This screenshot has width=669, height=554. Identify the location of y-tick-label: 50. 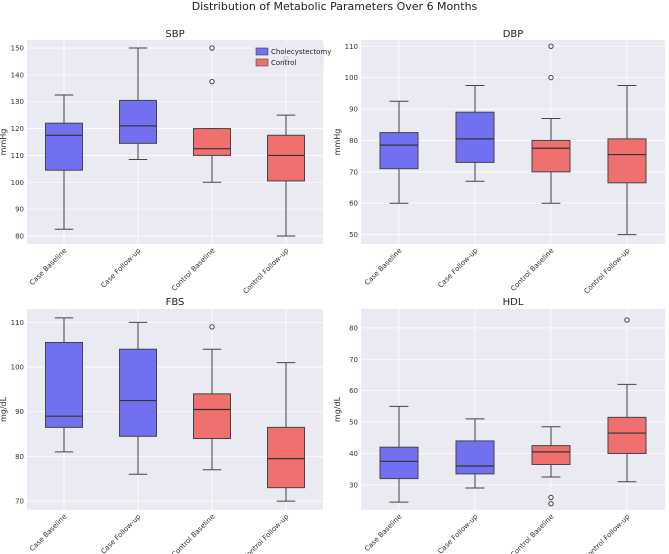
(353, 235).